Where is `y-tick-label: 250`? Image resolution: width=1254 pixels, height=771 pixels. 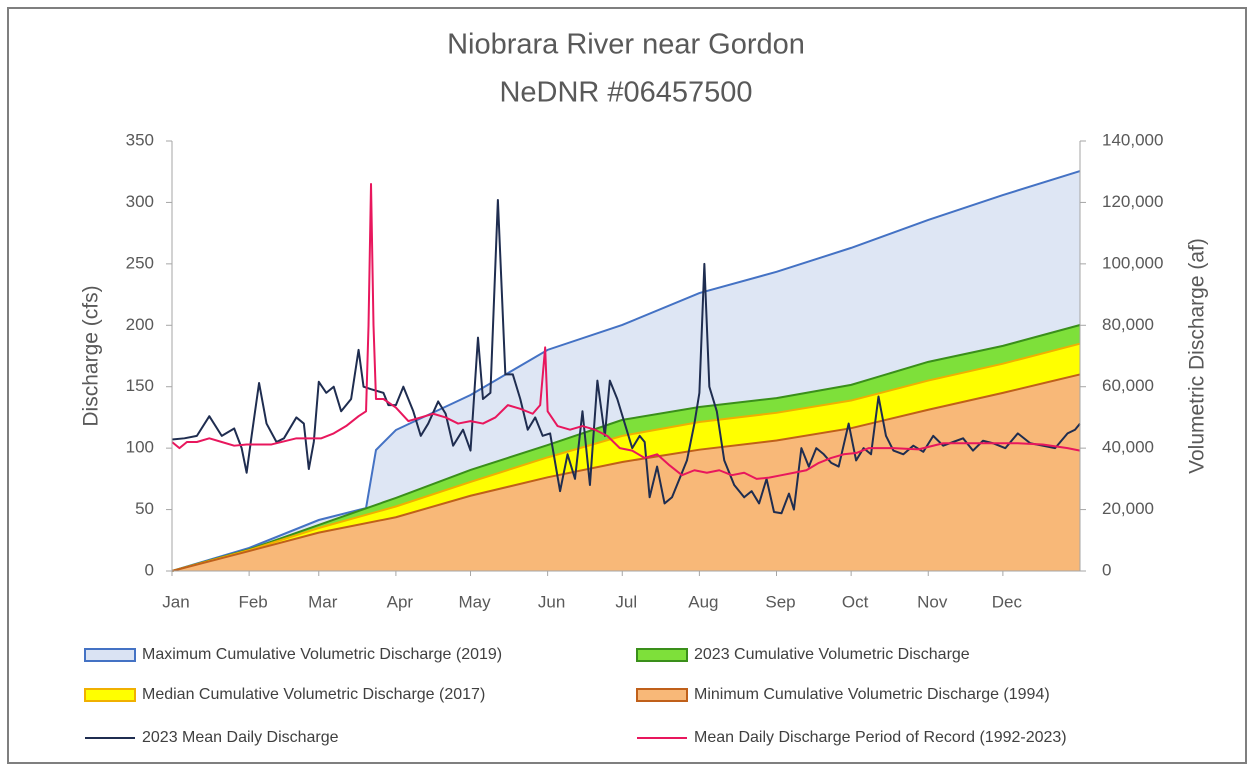
y-tick-label: 250 is located at coordinates (140, 262).